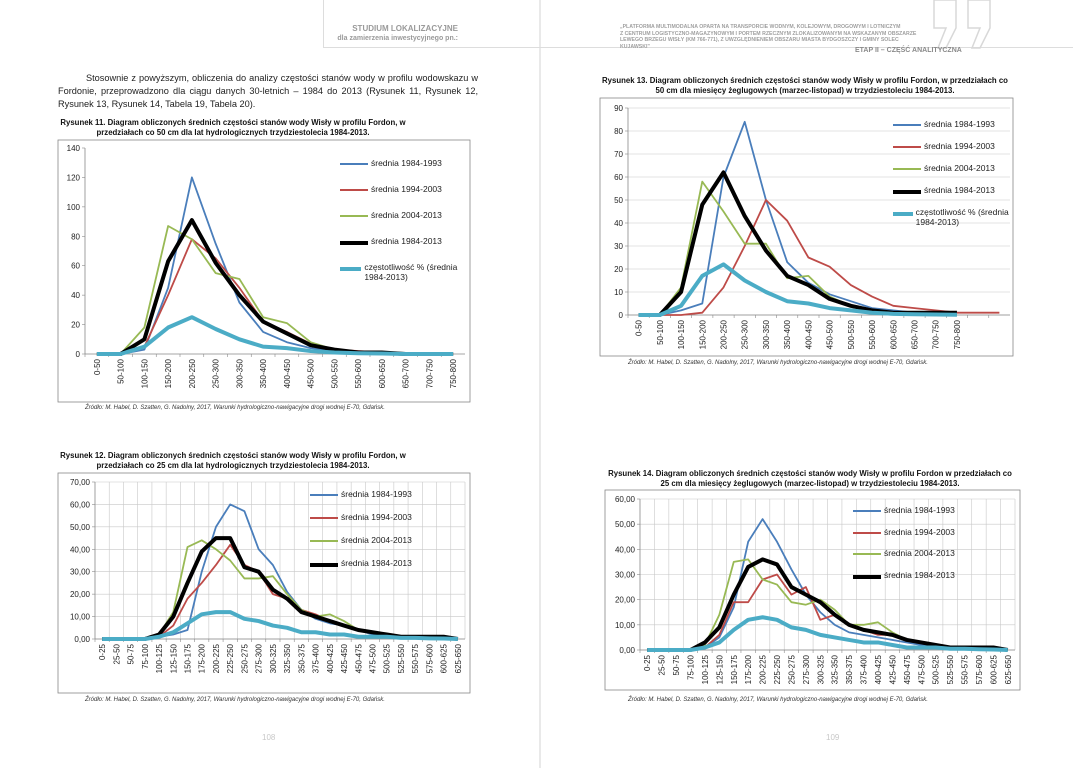 This screenshot has width=1080, height=768. Describe the element at coordinates (833, 737) in the screenshot. I see `page-number: 109` at that location.